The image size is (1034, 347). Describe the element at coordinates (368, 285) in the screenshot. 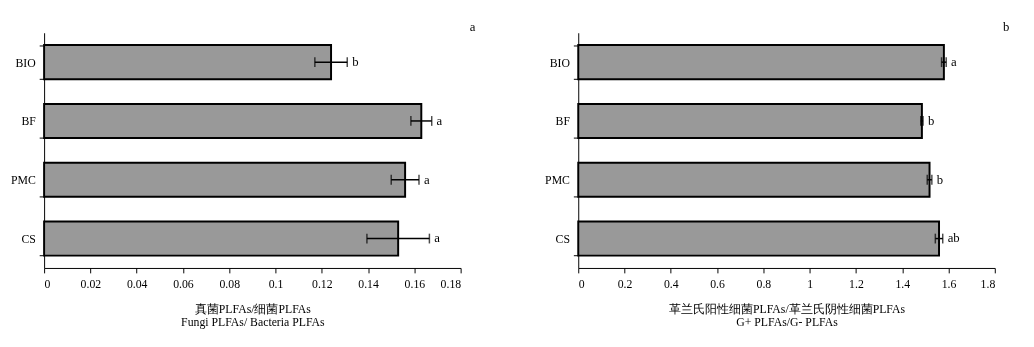

I see `x-tick-label: 0.14` at that location.